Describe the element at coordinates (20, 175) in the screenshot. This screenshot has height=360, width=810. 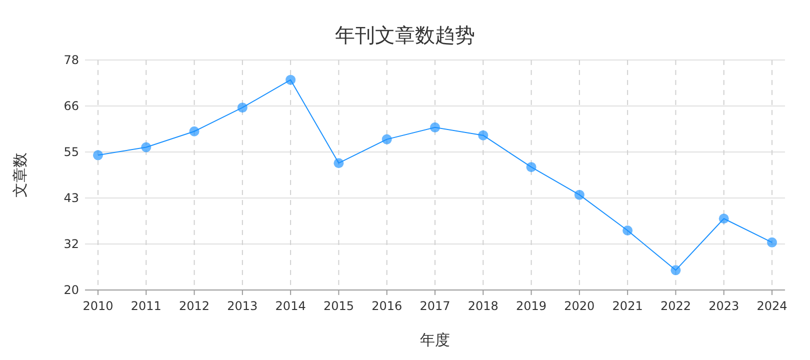
I see `y-axis-title: 文章数` at that location.